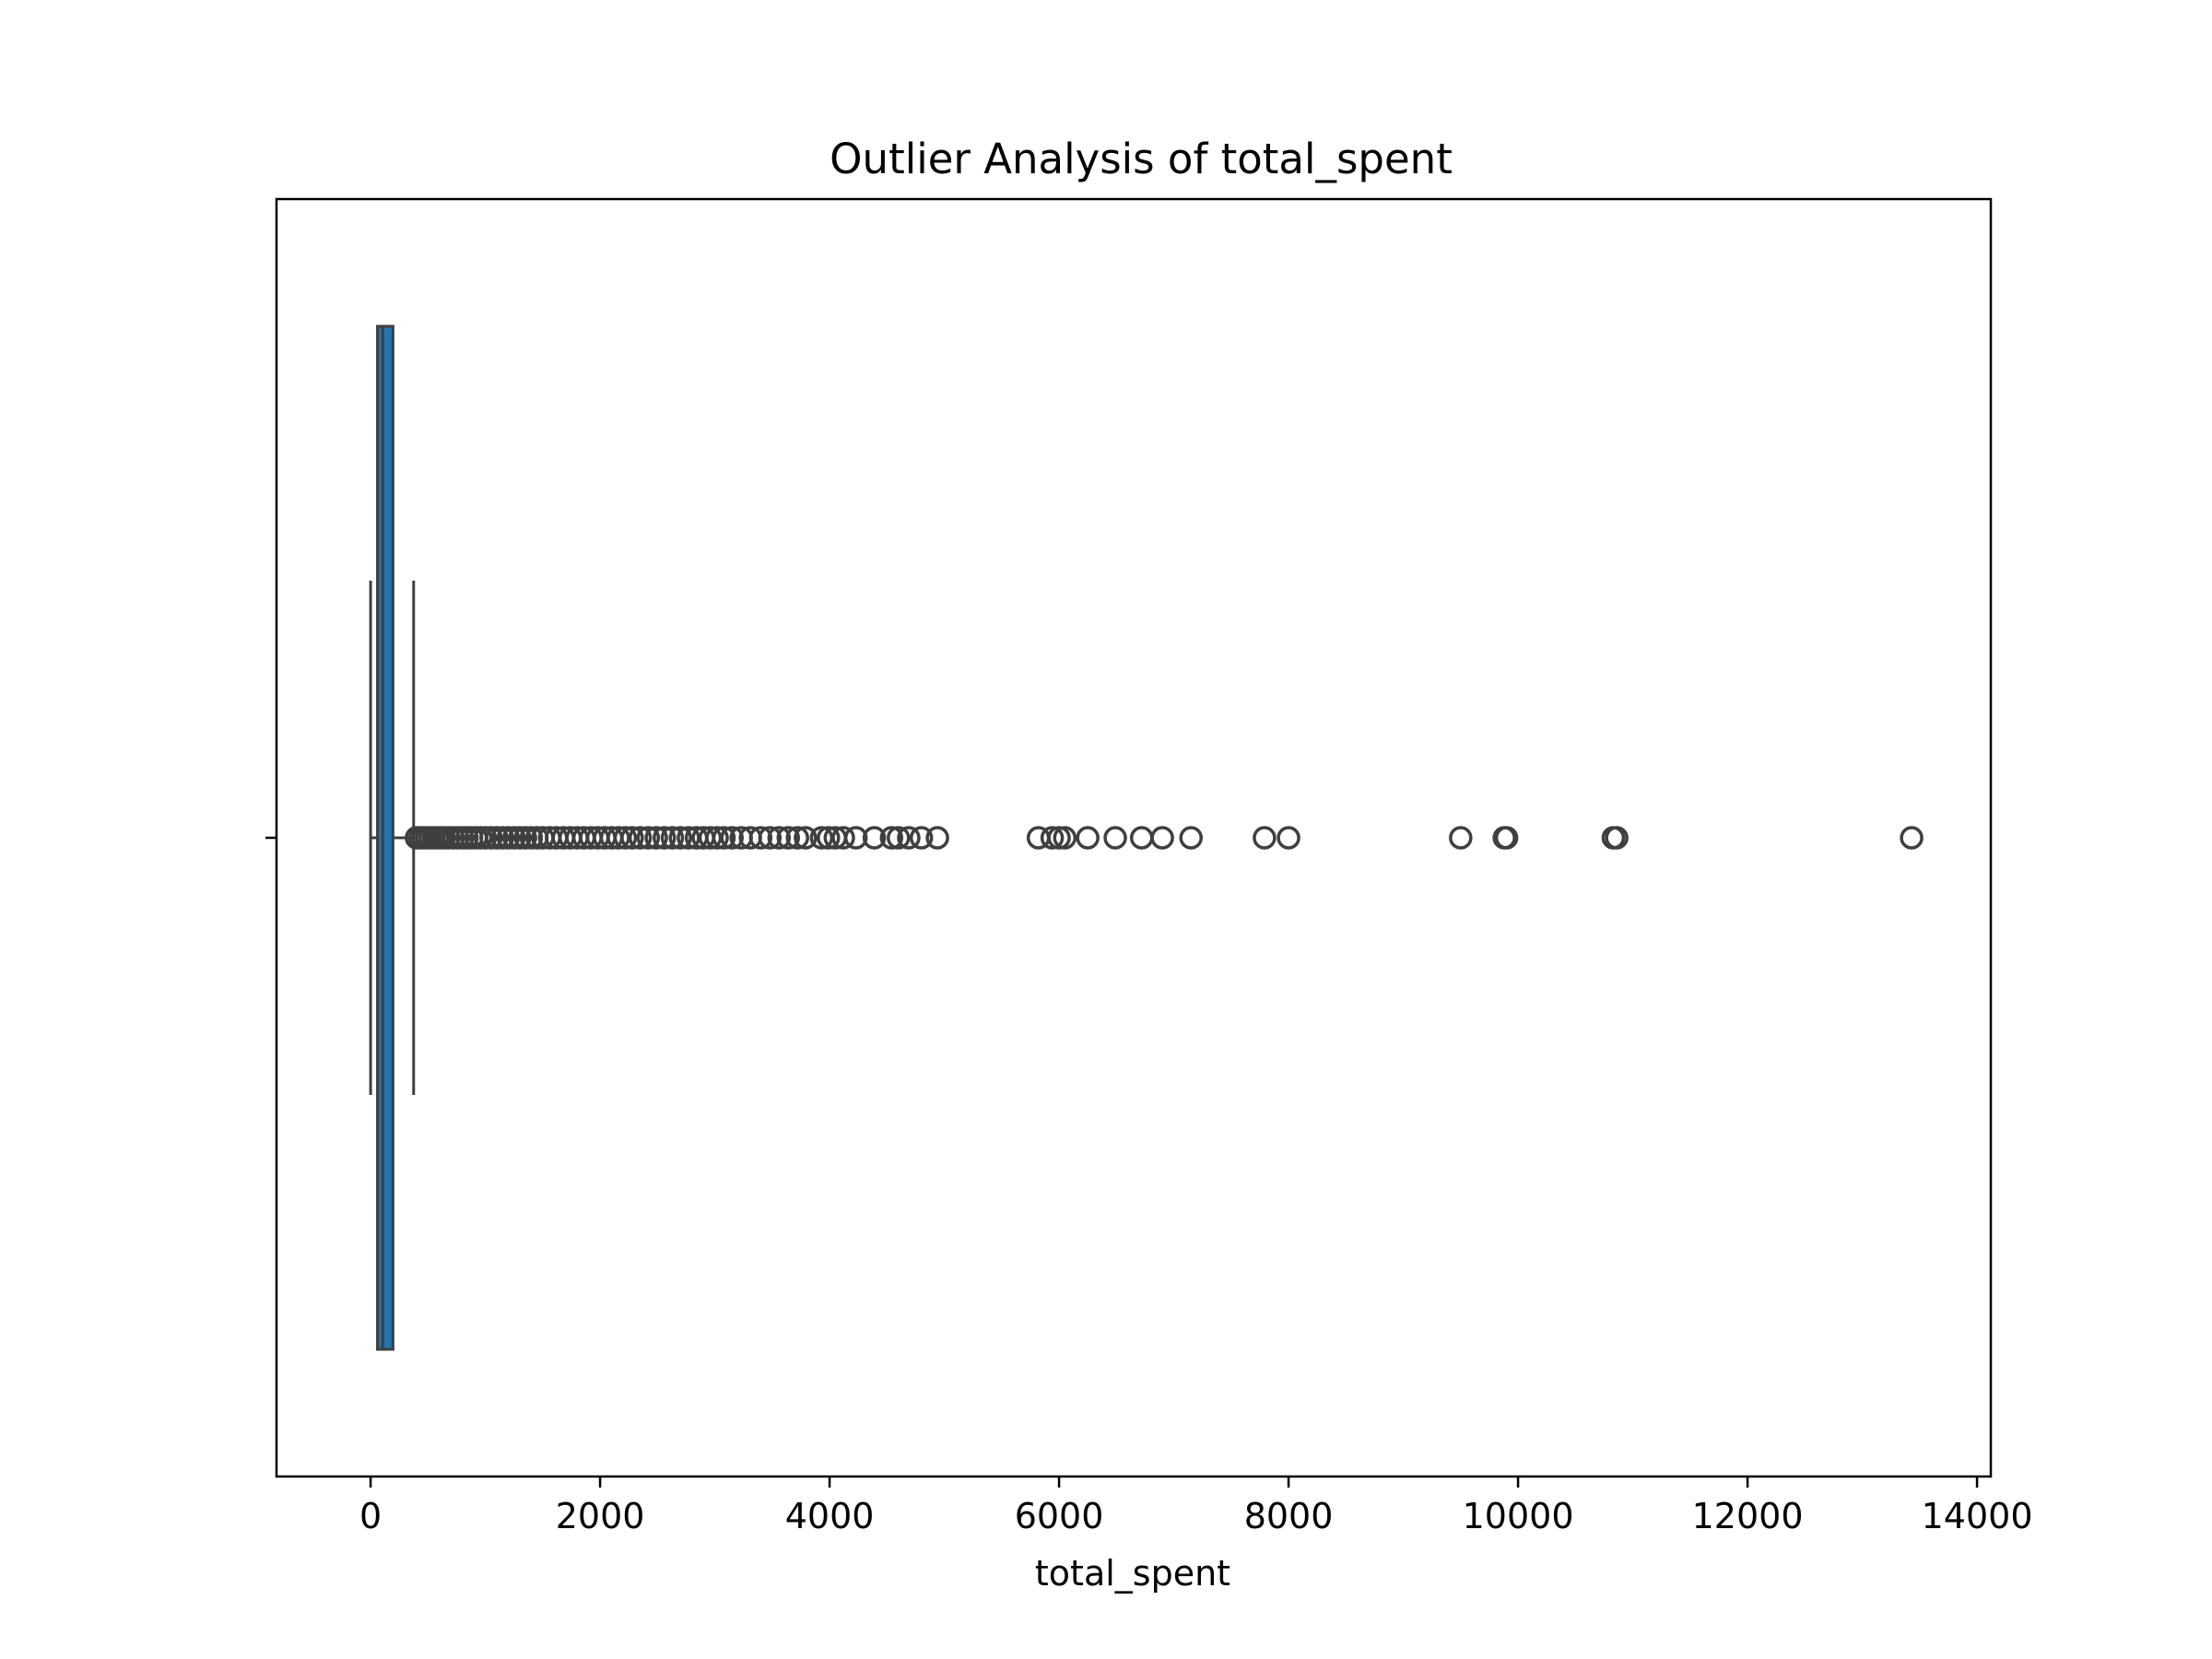  I want to click on x-axis: 0 2000 4000 6000 8000 10000 12000 14000, so click(1196, 1506).